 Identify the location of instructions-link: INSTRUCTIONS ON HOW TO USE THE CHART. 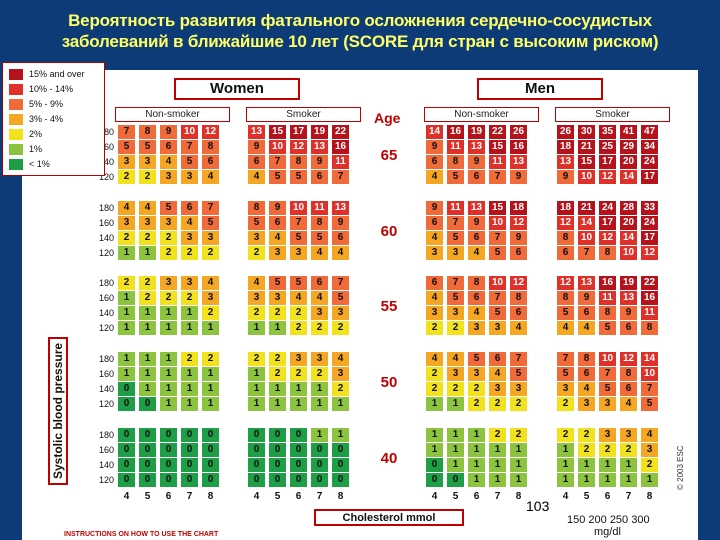
(141, 534).